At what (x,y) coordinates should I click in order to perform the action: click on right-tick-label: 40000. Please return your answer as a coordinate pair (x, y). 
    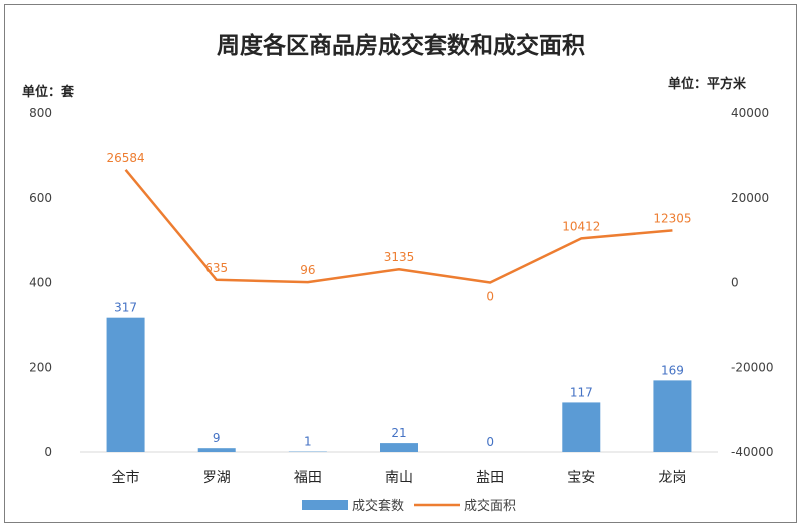
    Looking at the image, I should click on (750, 113).